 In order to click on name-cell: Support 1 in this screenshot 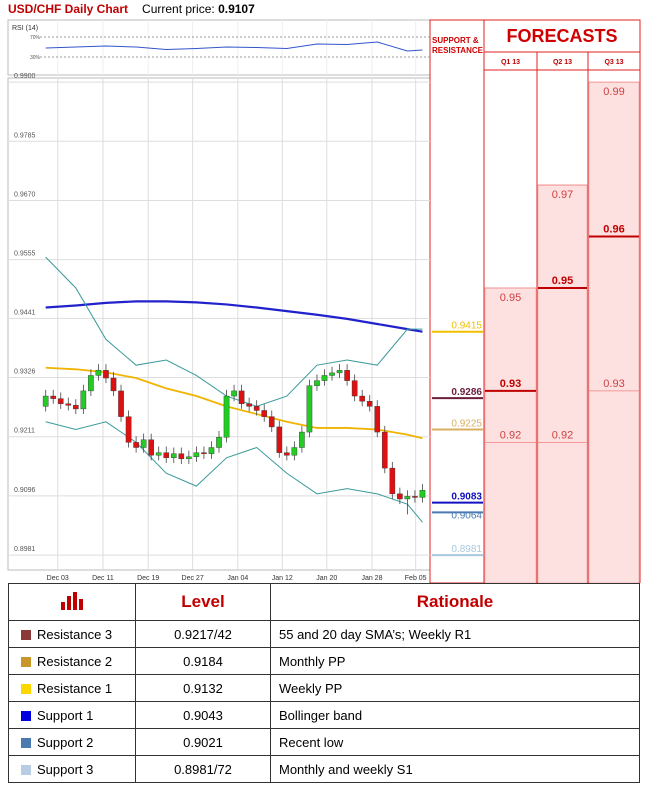, I will do `click(72, 715)`.